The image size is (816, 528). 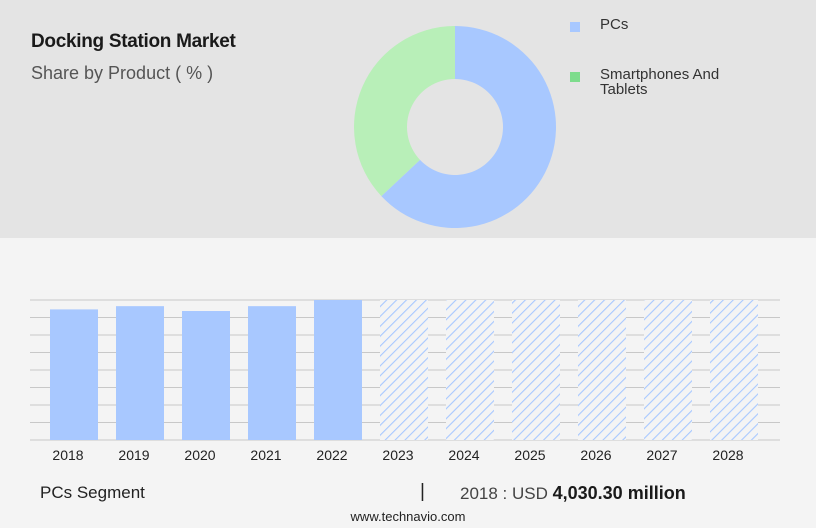 What do you see at coordinates (661, 455) in the screenshot?
I see `x-tick-label-2027: 2027` at bounding box center [661, 455].